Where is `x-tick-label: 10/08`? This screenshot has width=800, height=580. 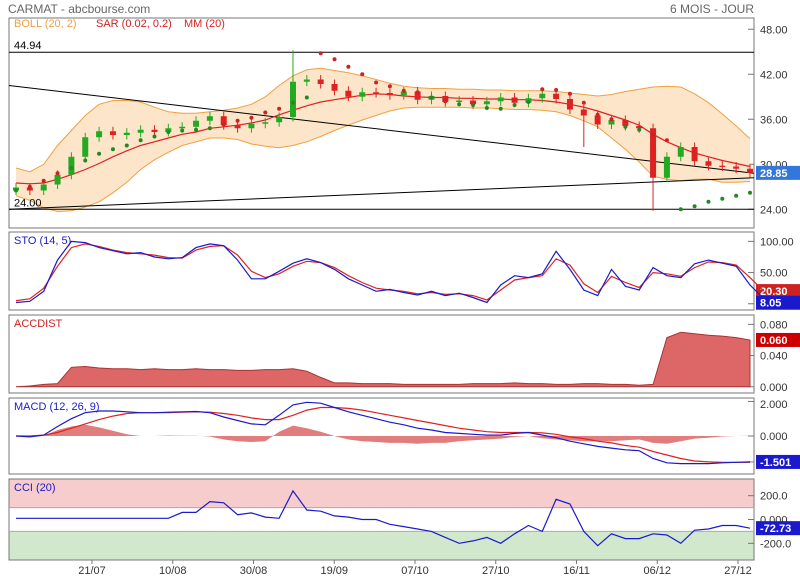
x-tick-label: 10/08 is located at coordinates (173, 571).